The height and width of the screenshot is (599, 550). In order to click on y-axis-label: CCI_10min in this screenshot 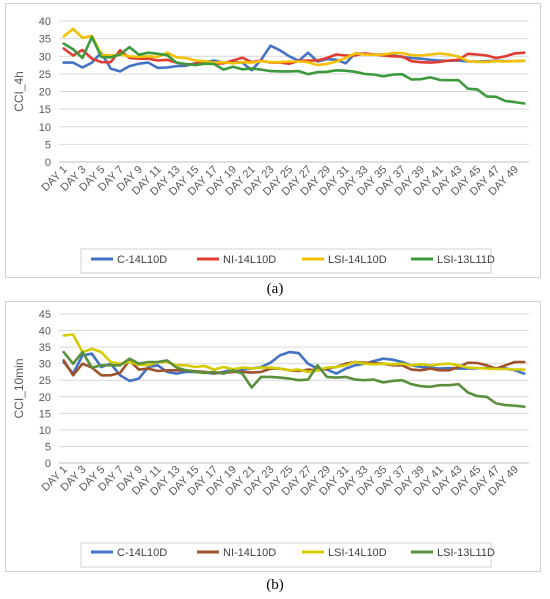, I will do `click(19, 388)`.